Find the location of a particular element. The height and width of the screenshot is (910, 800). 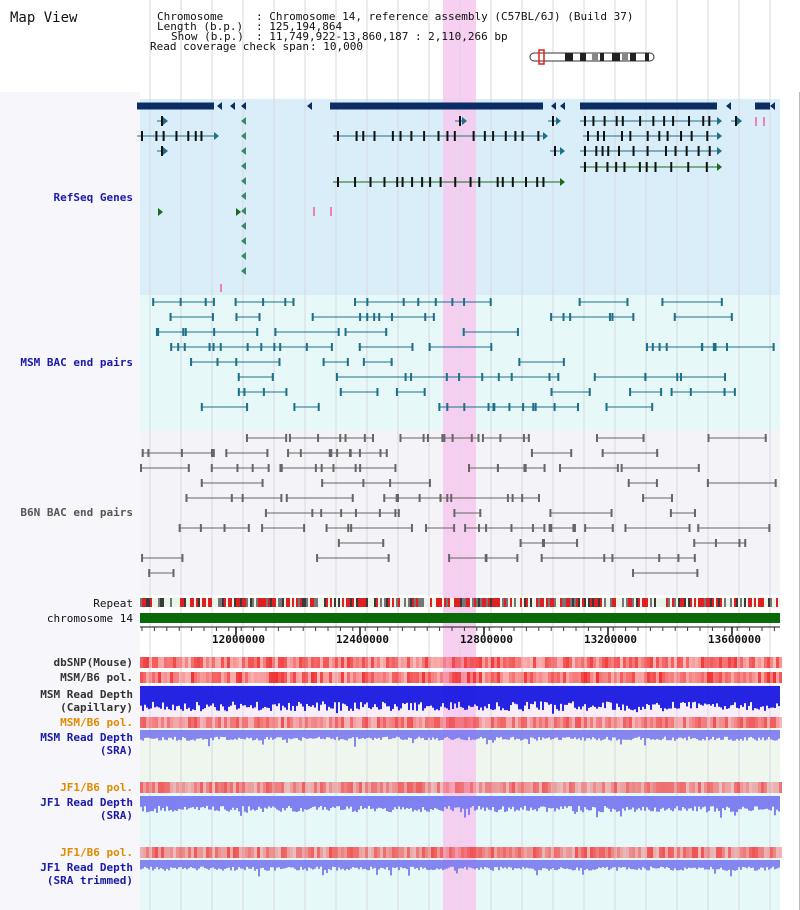

track-label-b6n-bac: B6N BAC end pairs is located at coordinates (76, 512).